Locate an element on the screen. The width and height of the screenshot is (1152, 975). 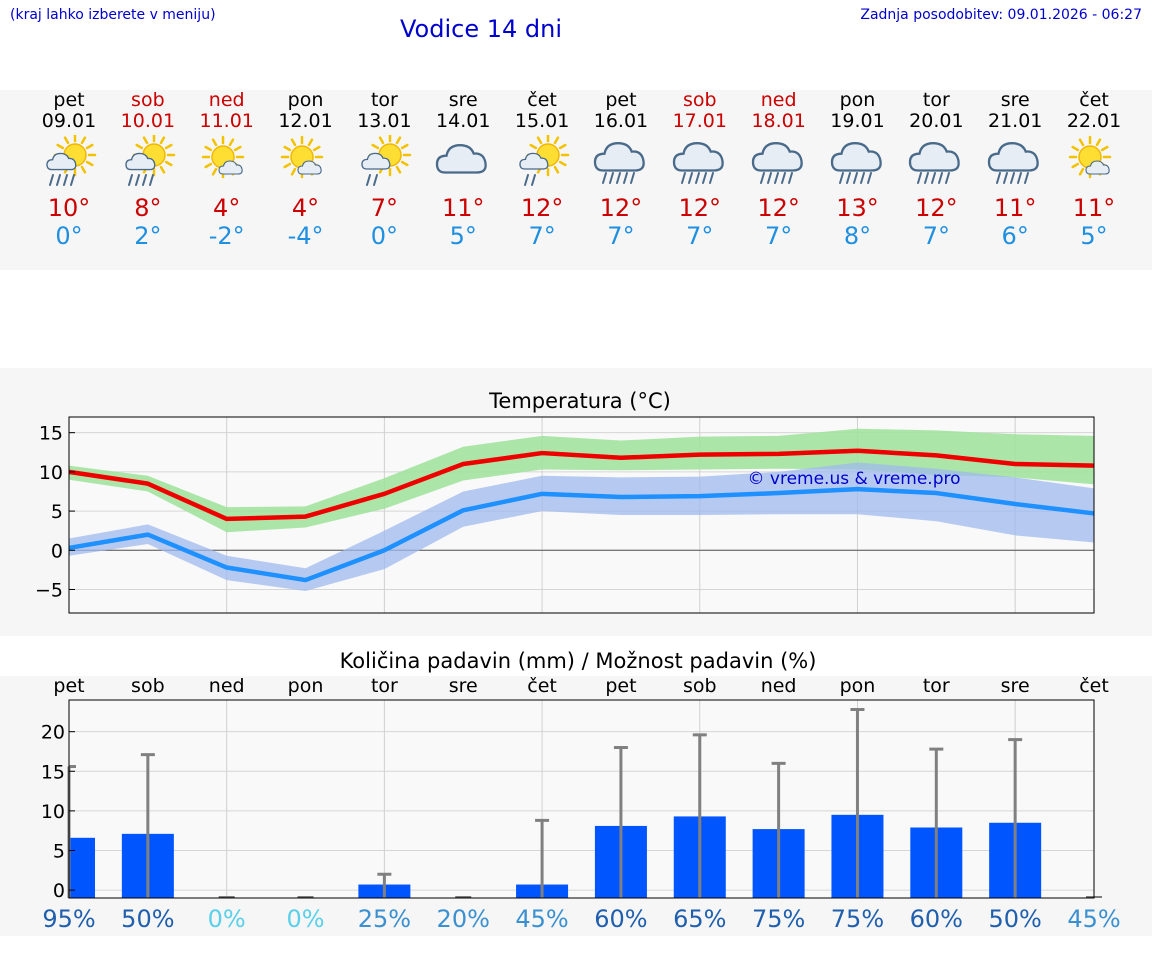
max-temperature-line is located at coordinates (581, 485).